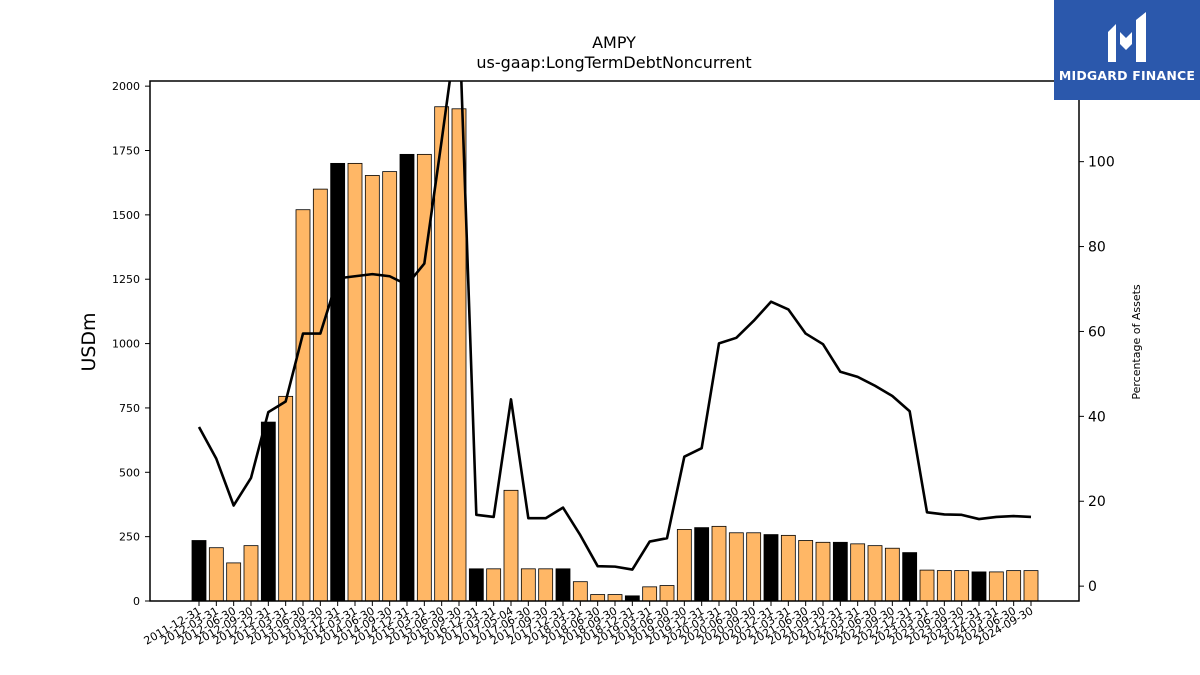 The width and height of the screenshot is (1200, 675). What do you see at coordinates (1097, 417) in the screenshot?
I see `y2-tick-label: 40` at bounding box center [1097, 417].